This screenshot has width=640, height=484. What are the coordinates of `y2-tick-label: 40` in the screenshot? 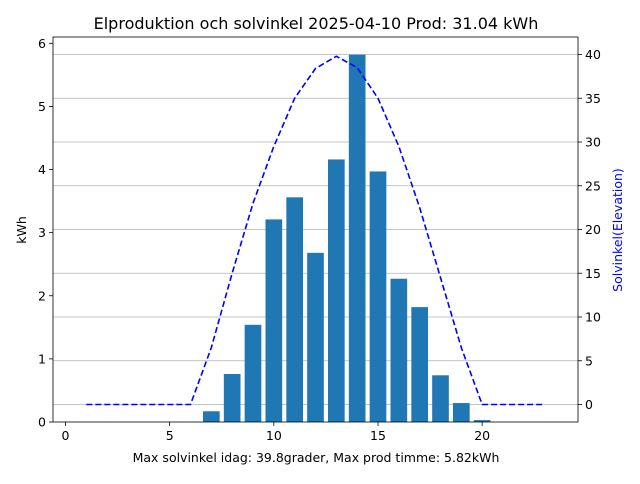 It's located at (593, 54).